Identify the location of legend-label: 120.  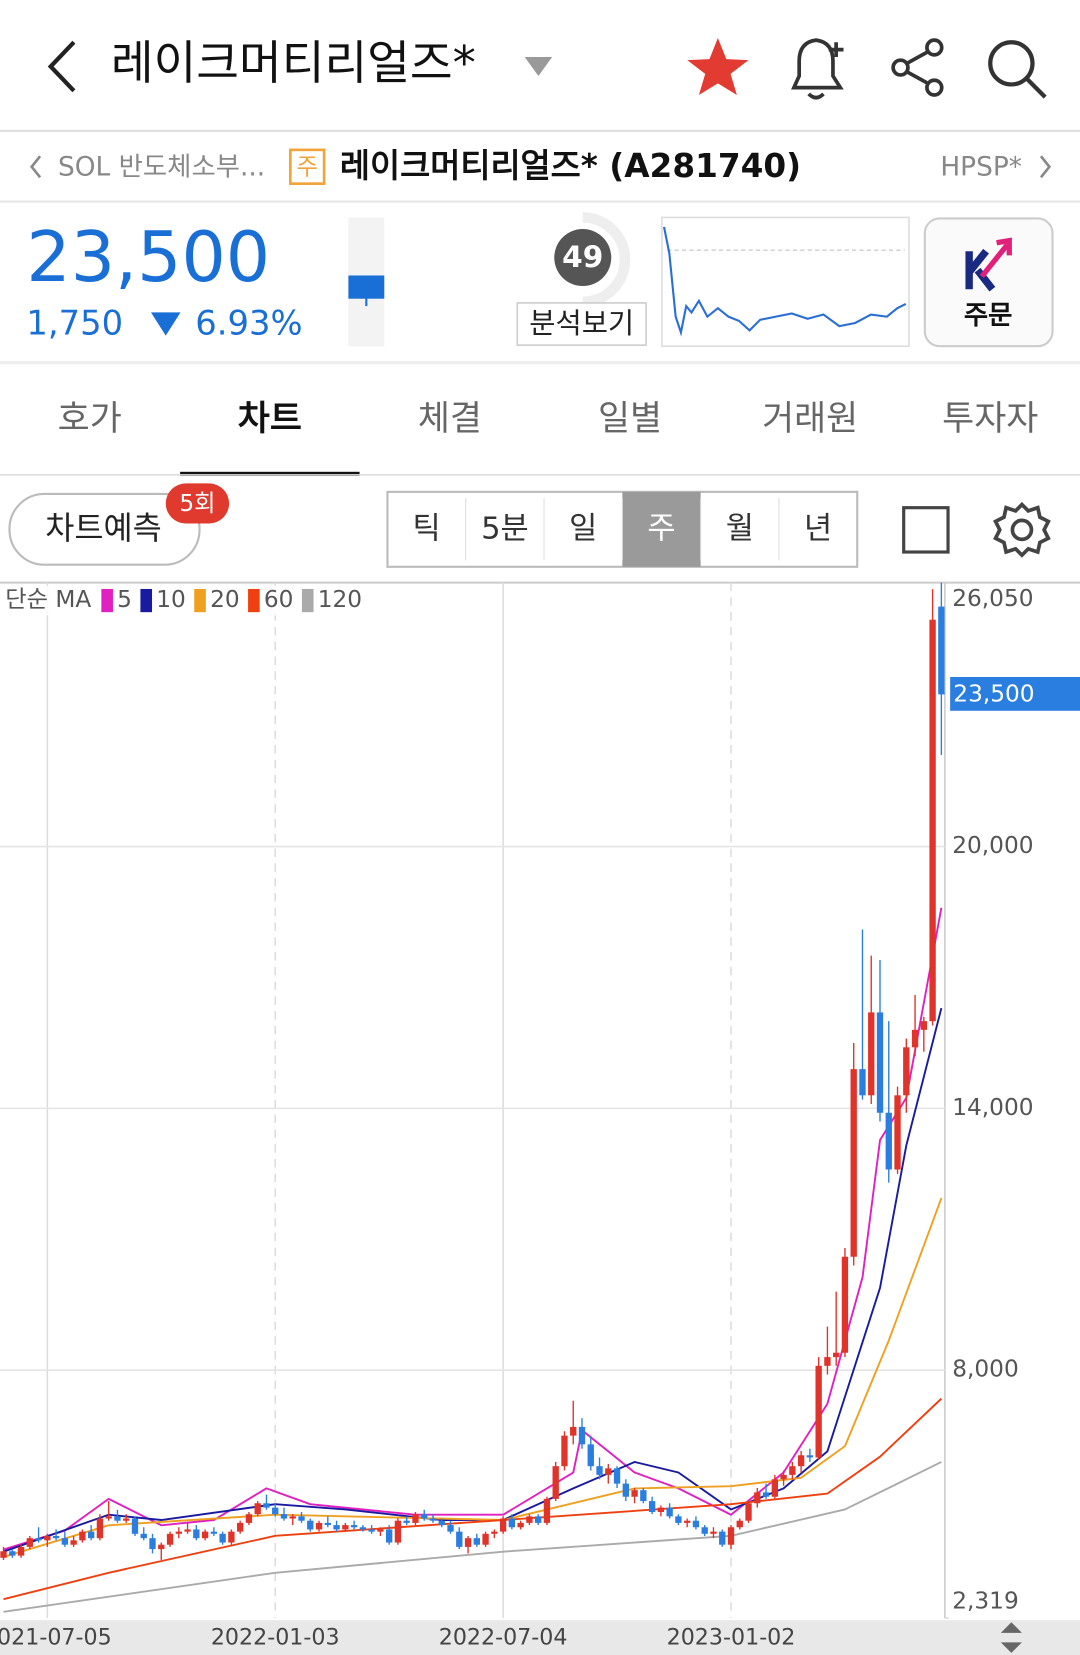
(340, 599).